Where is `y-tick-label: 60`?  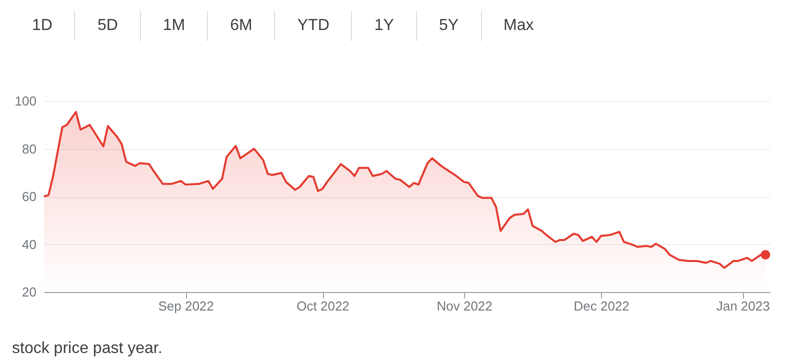
y-tick-label: 60 is located at coordinates (29, 196).